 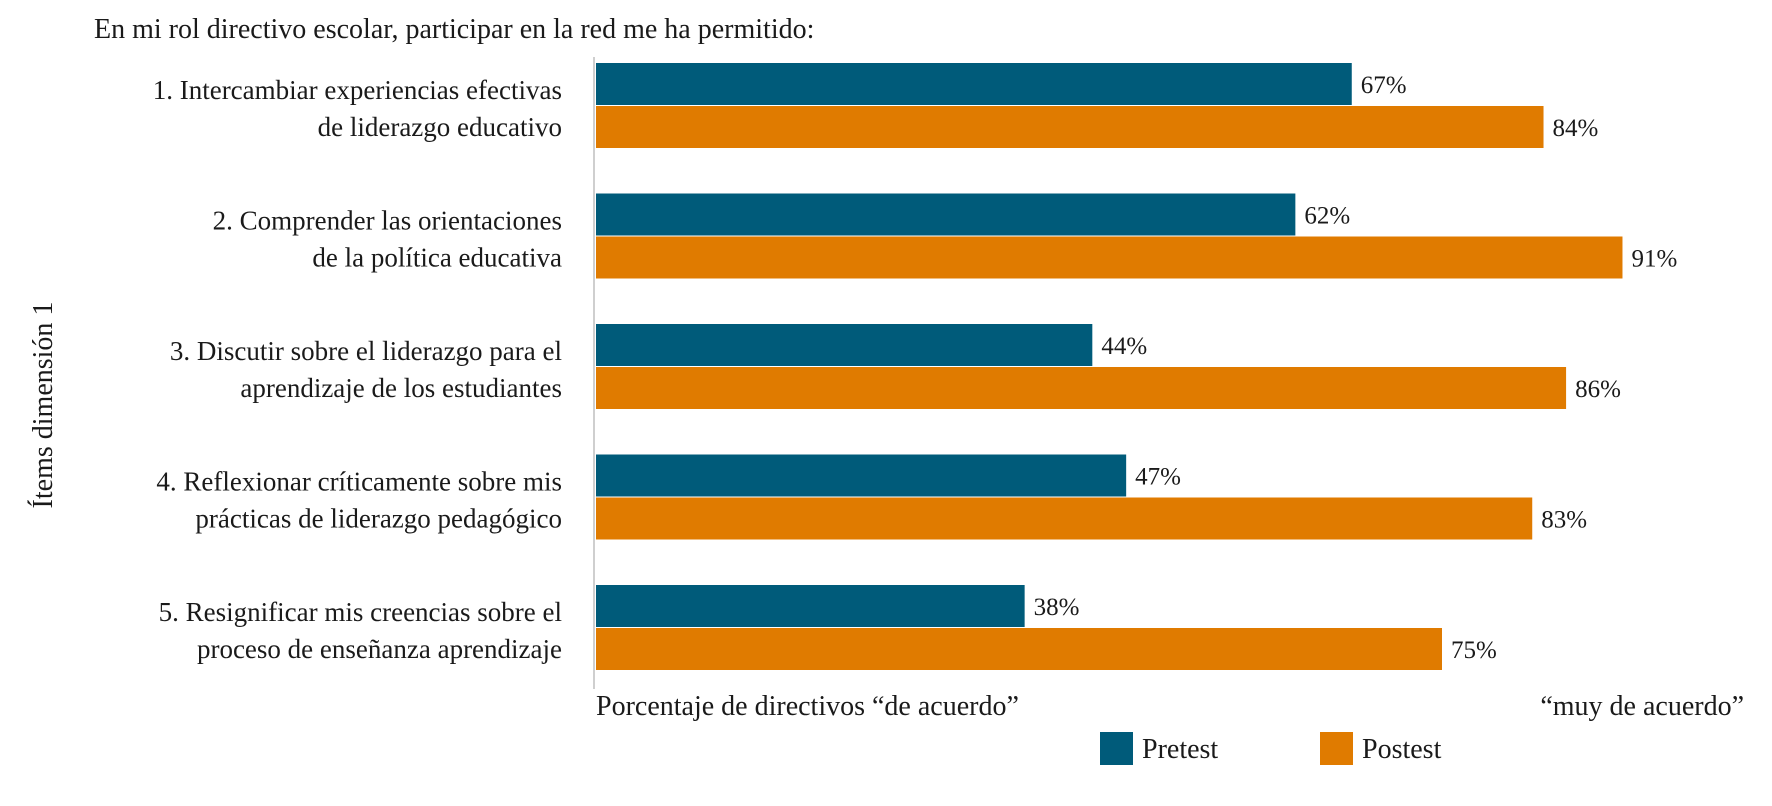 What do you see at coordinates (1327, 216) in the screenshot?
I see `data-label-pretest: 62%` at bounding box center [1327, 216].